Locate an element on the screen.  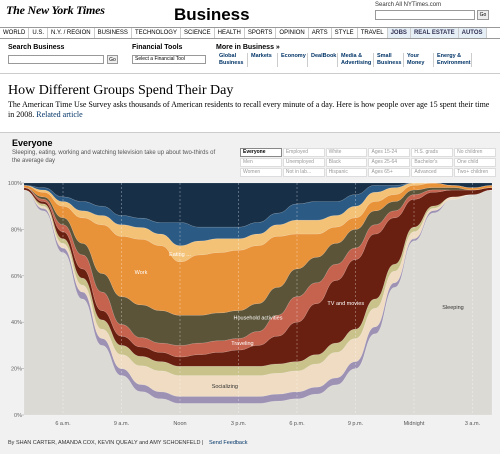
group-option-h-s-grads: H.S. grads is located at coordinates (432, 152).